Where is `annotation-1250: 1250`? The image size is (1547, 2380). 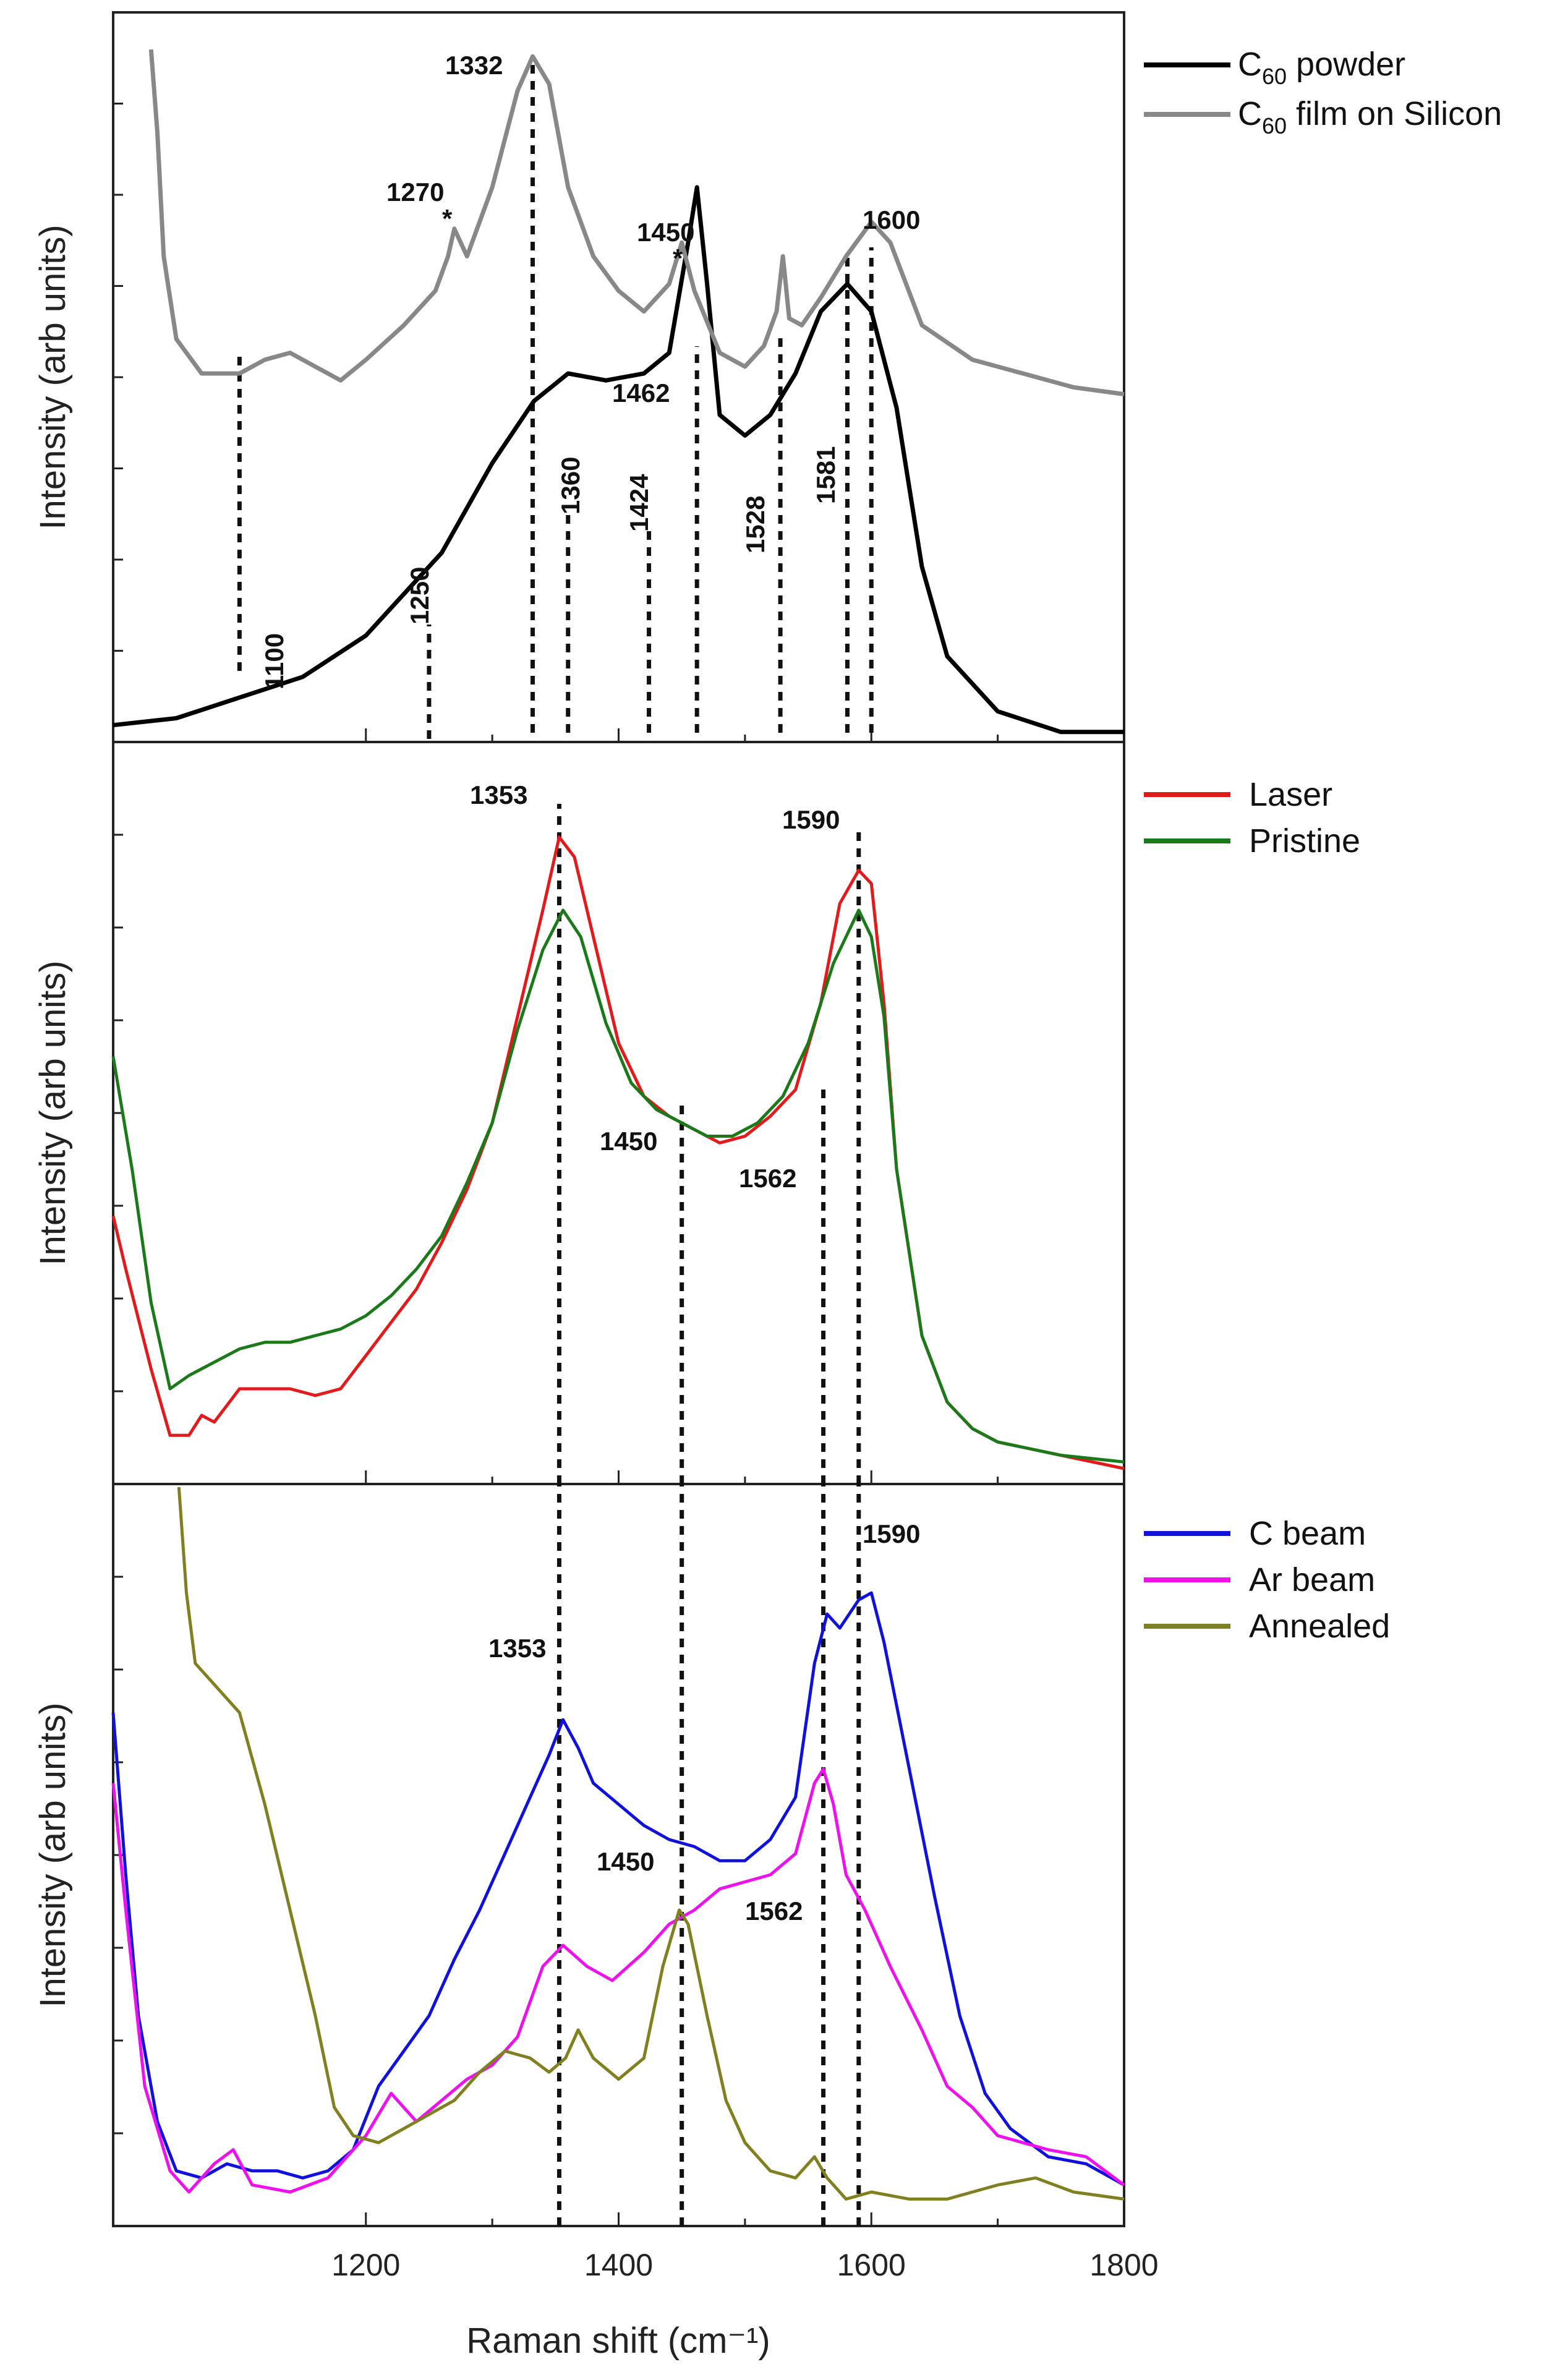 annotation-1250: 1250 is located at coordinates (419, 596).